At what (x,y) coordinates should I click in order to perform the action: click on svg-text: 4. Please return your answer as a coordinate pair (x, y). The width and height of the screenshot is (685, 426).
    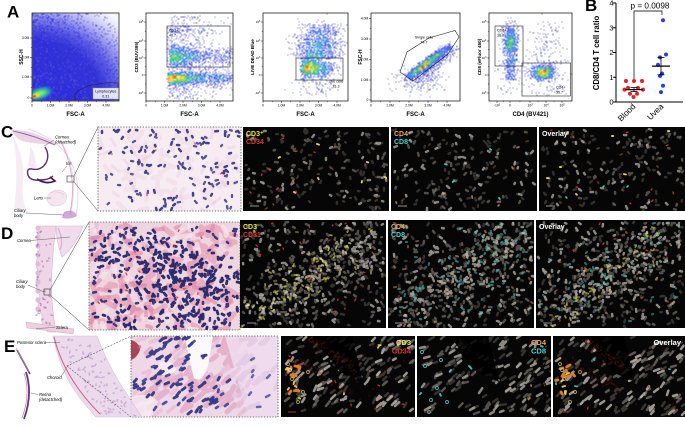
    Looking at the image, I should click on (611, 4).